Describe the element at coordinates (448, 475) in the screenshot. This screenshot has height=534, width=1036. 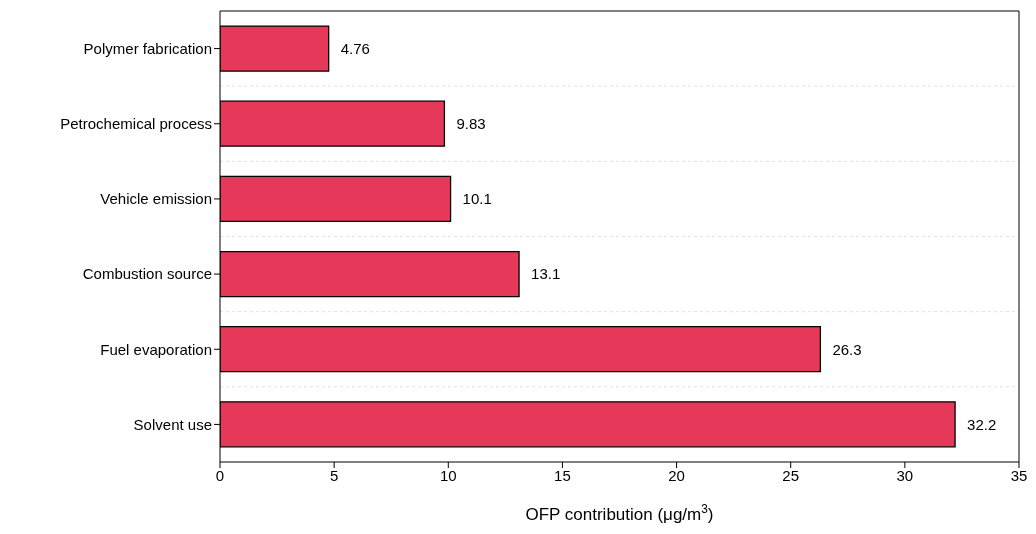
I see `x-tick-label: 10` at that location.